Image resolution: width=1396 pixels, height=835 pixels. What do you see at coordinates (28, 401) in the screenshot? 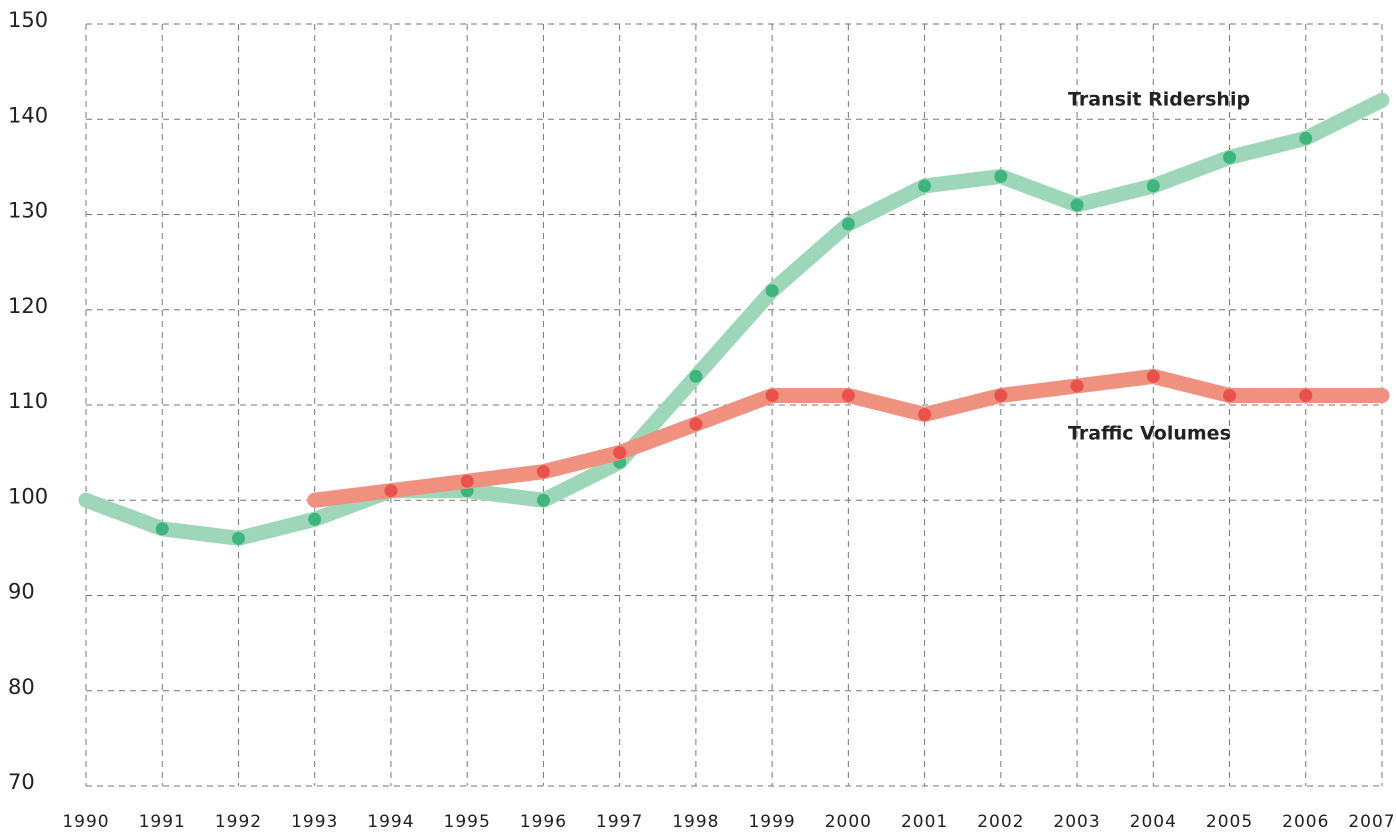
I see `y-tick-label: 110` at bounding box center [28, 401].